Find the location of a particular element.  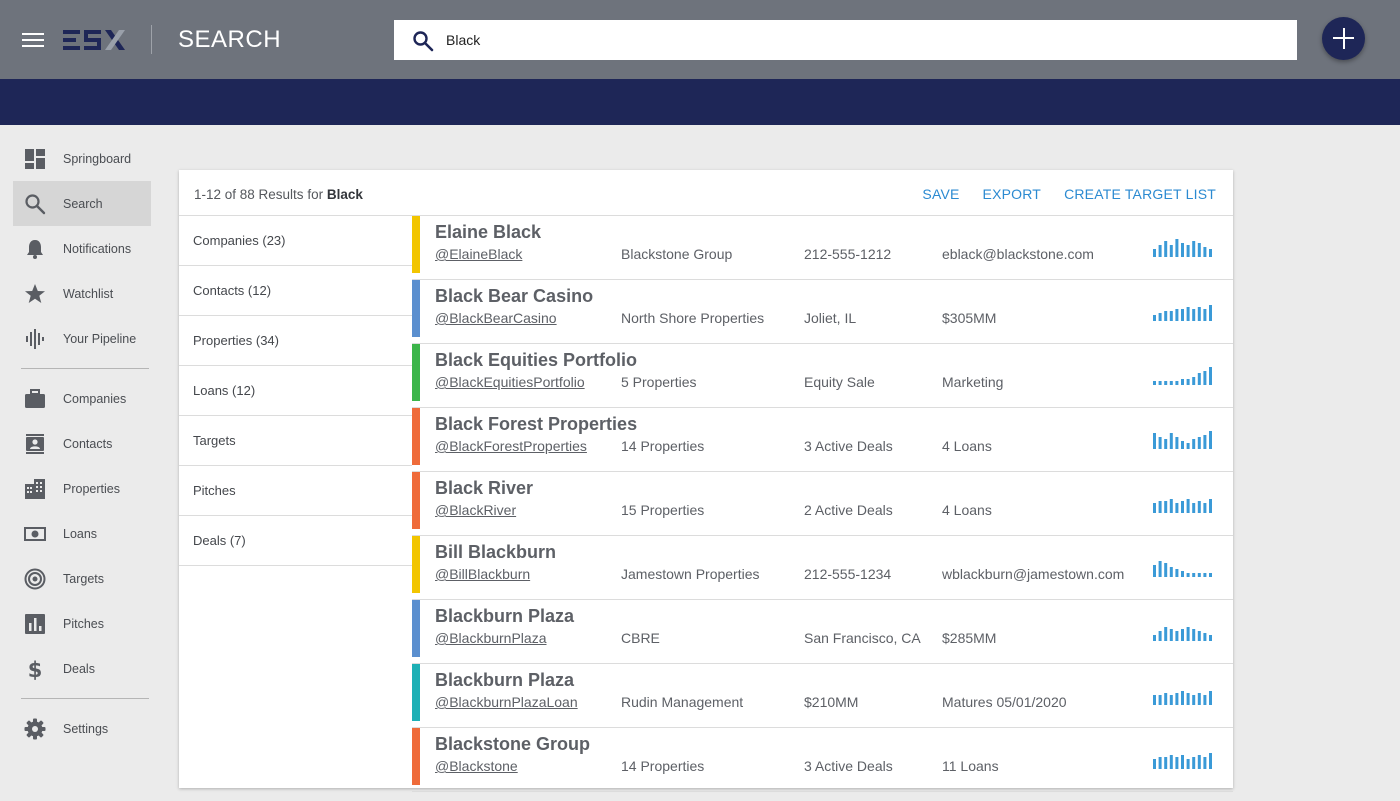

result-detail-3: $305MM is located at coordinates (969, 318).